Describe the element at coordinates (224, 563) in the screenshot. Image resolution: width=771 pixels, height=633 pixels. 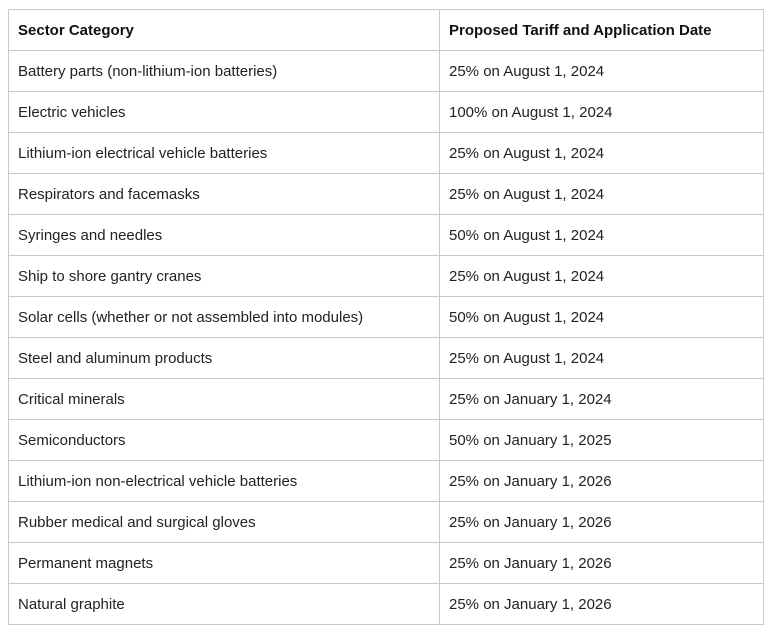
I see `table-cell: Permanent magnets` at that location.